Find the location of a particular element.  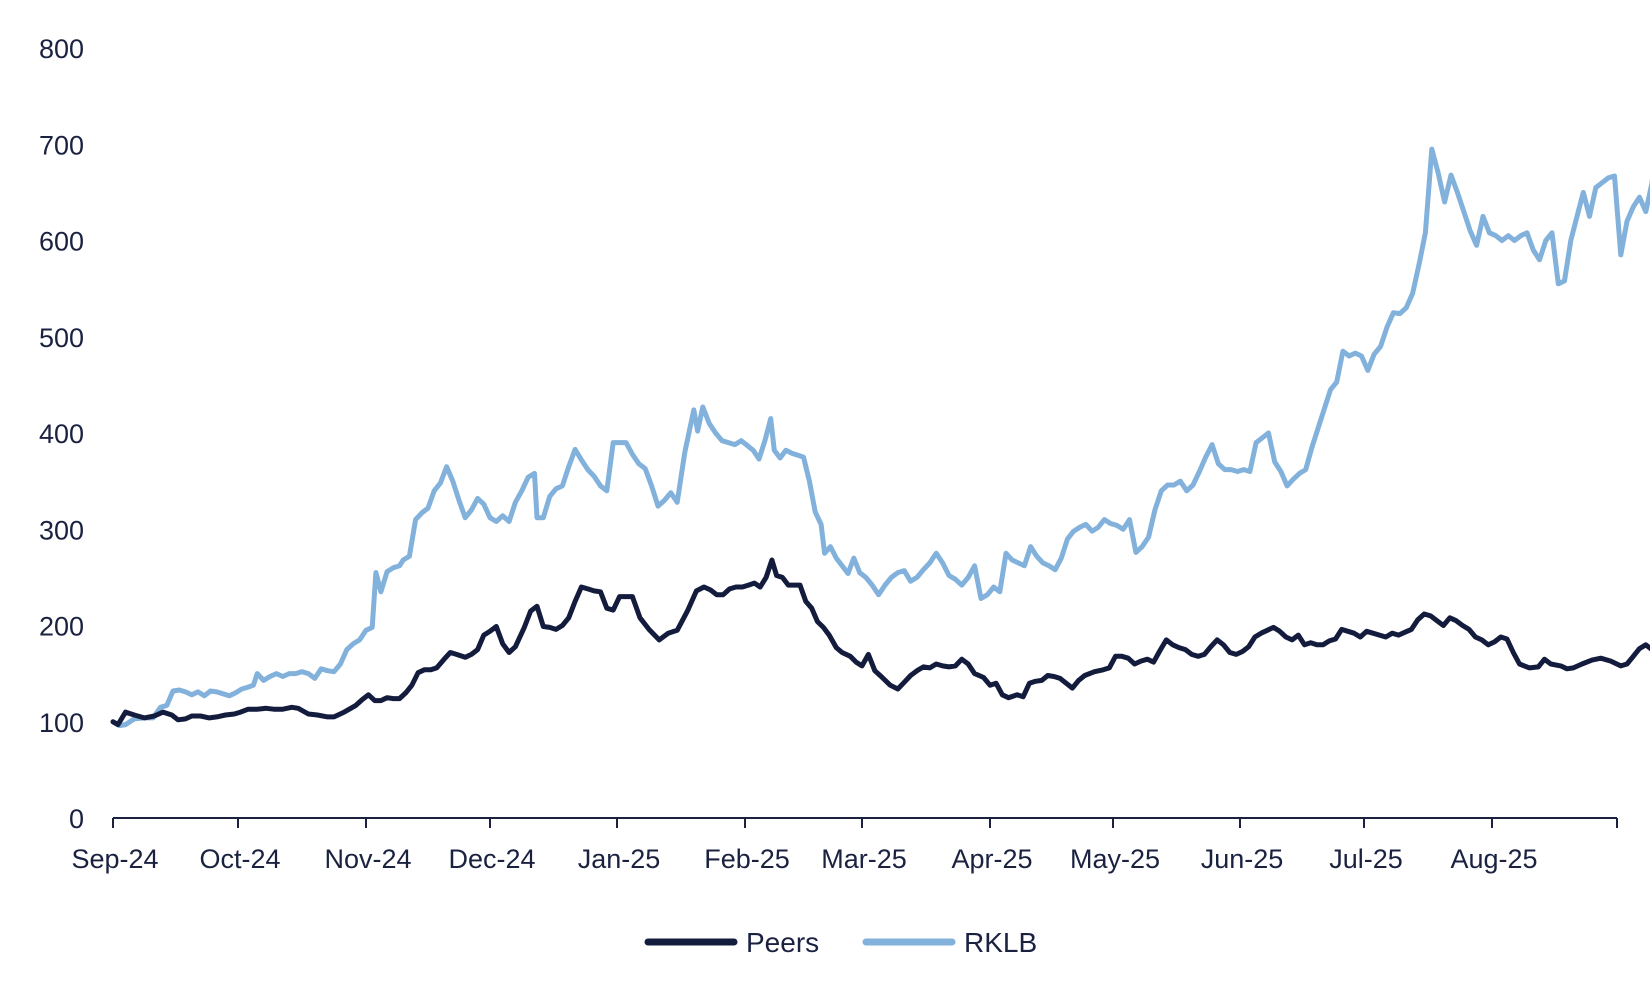

x-tick-label: Sep-24 is located at coordinates (114, 859).